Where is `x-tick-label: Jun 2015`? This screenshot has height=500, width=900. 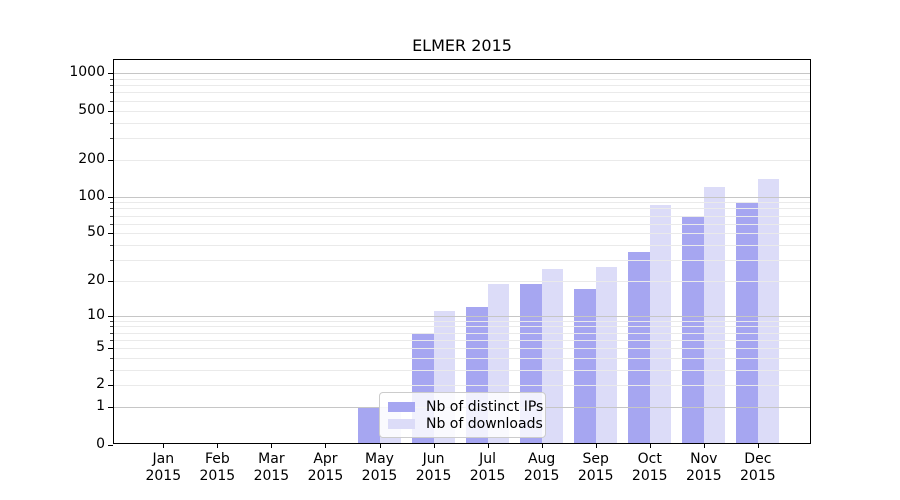 x-tick-label: Jun 2015 is located at coordinates (434, 468).